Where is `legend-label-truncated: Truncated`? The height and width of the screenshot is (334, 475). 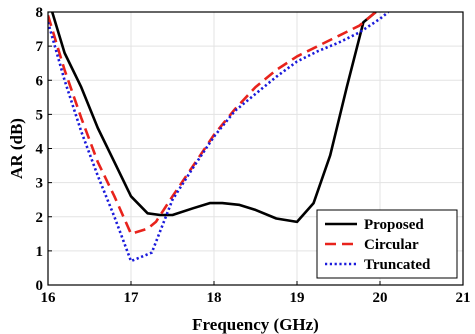
legend-label-truncated: Truncated is located at coordinates (397, 265).